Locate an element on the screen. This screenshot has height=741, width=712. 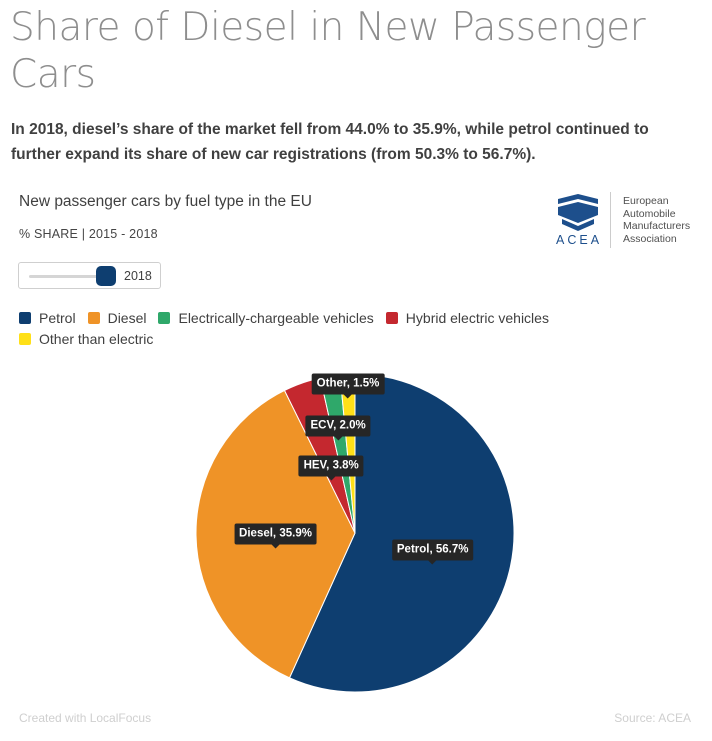
data-label-hybrid-electric-vehicles: HEV, 3.8% is located at coordinates (331, 467).